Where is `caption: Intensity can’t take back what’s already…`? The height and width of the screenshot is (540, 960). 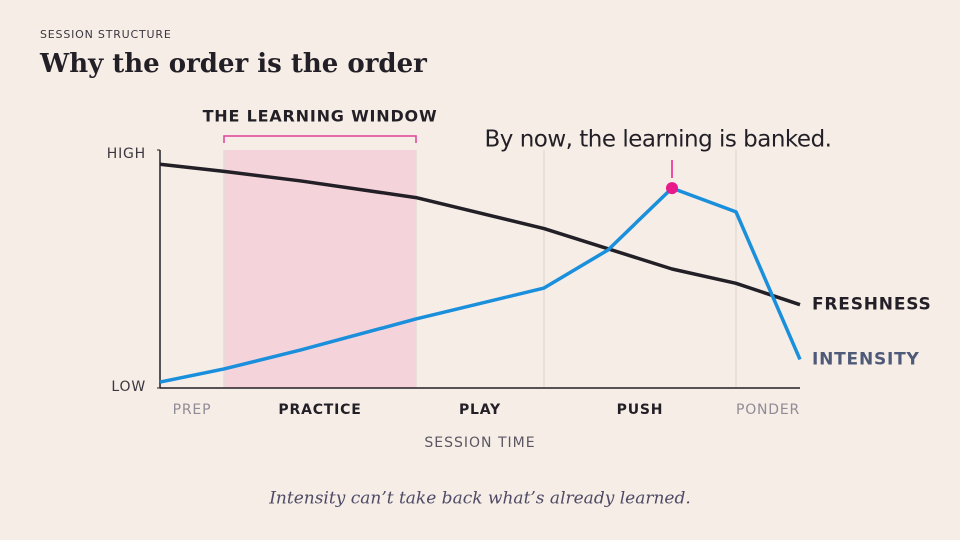
caption: Intensity can’t take back what’s already… is located at coordinates (479, 499).